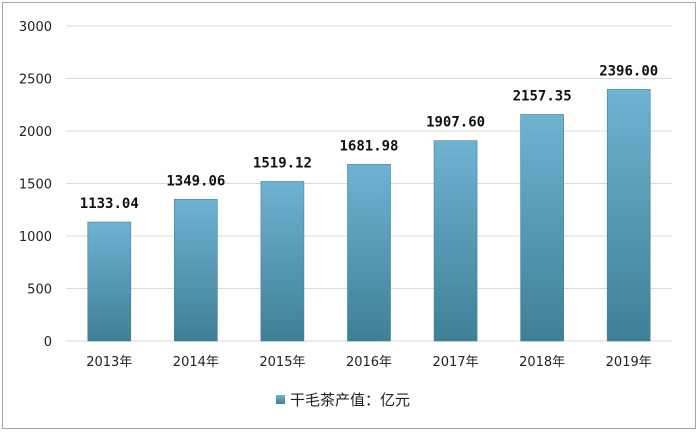  What do you see at coordinates (35, 132) in the screenshot?
I see `y-tick-label: 2000` at bounding box center [35, 132].